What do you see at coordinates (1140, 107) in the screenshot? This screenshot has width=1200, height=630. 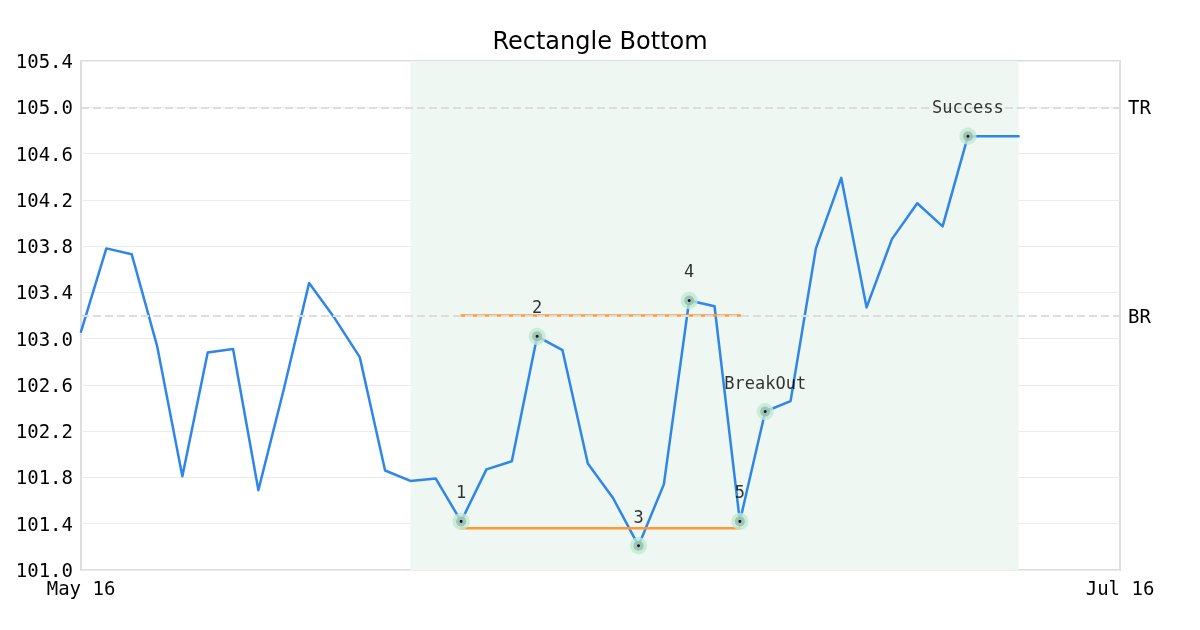 I see `ref-line-label: TR` at bounding box center [1140, 107].